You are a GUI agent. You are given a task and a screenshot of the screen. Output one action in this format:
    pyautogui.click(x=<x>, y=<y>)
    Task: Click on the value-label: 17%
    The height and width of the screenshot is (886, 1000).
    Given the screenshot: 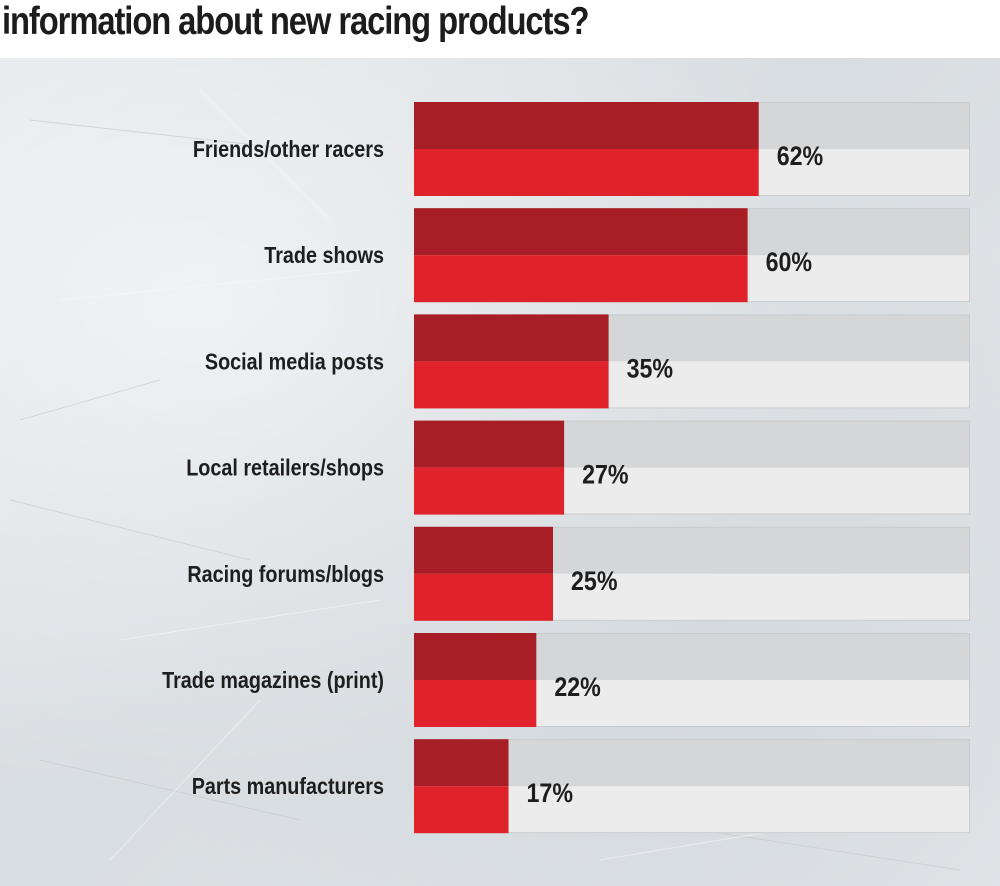 What is the action you would take?
    pyautogui.click(x=550, y=794)
    